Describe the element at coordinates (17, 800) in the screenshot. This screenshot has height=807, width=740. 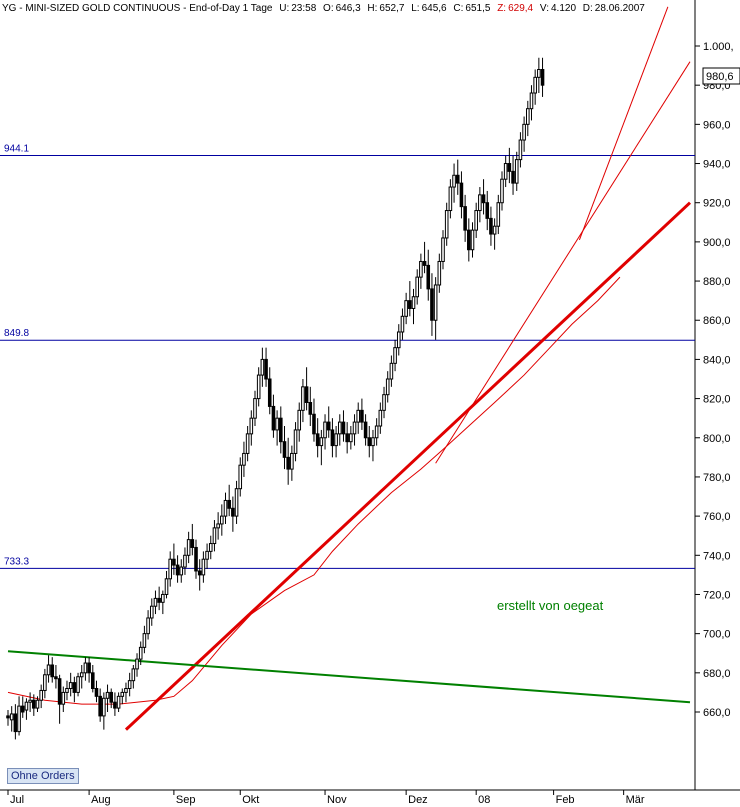
I see `x-tick-label: Jul` at that location.